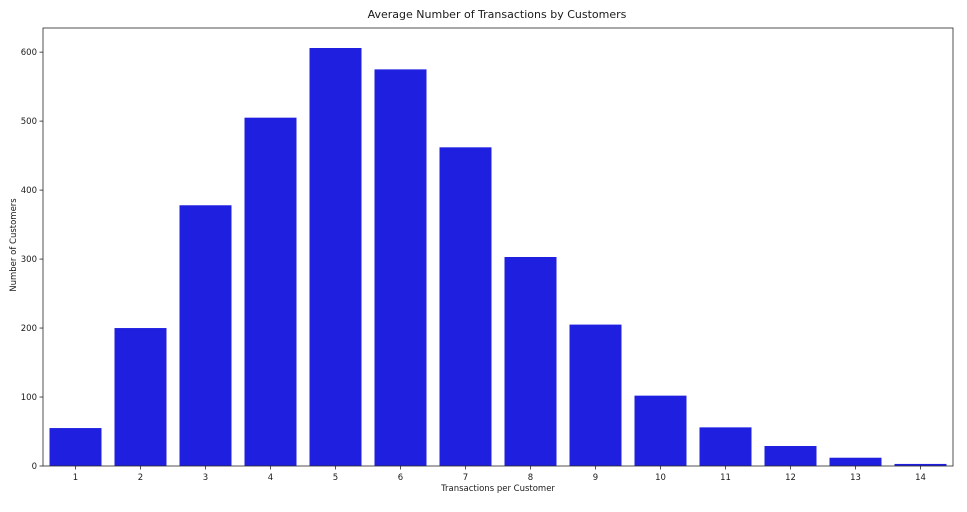 The height and width of the screenshot is (512, 967). I want to click on x-tick-label: 11, so click(725, 478).